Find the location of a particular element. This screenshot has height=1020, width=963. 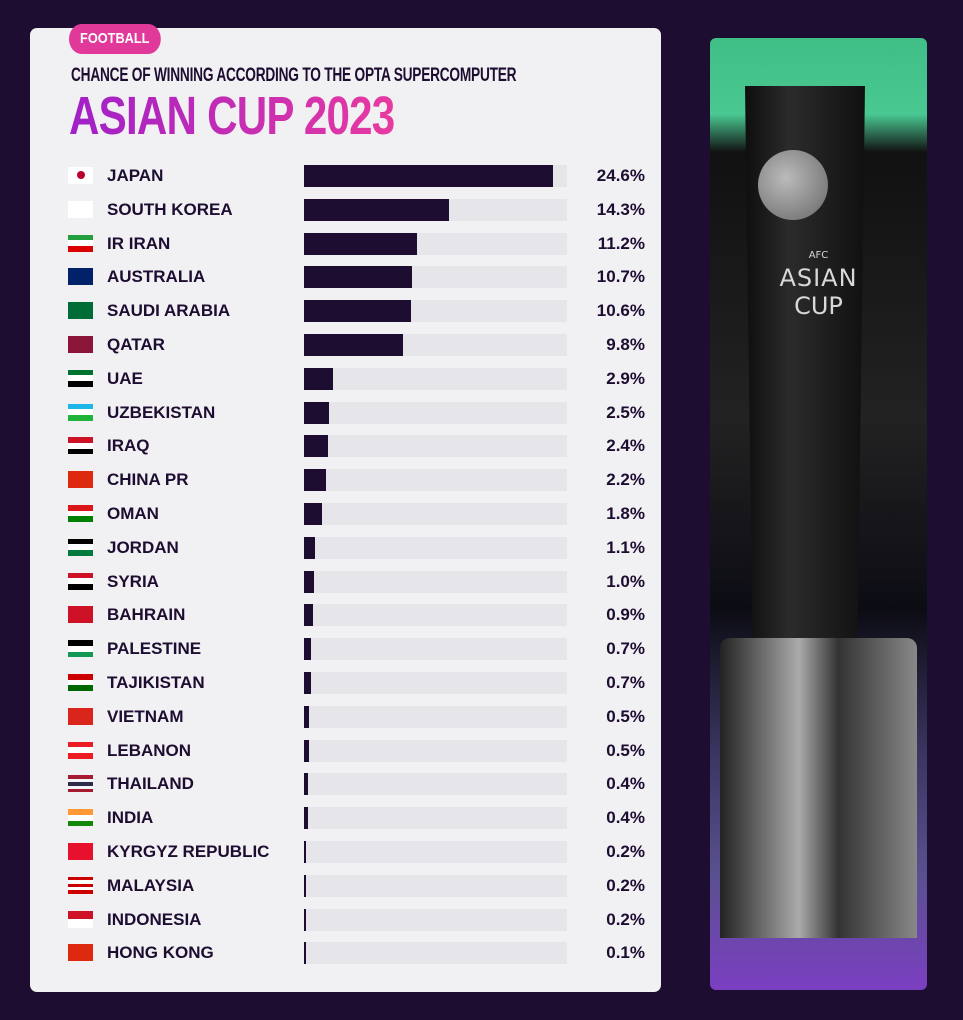

trophy-text: AFC is located at coordinates (818, 255).